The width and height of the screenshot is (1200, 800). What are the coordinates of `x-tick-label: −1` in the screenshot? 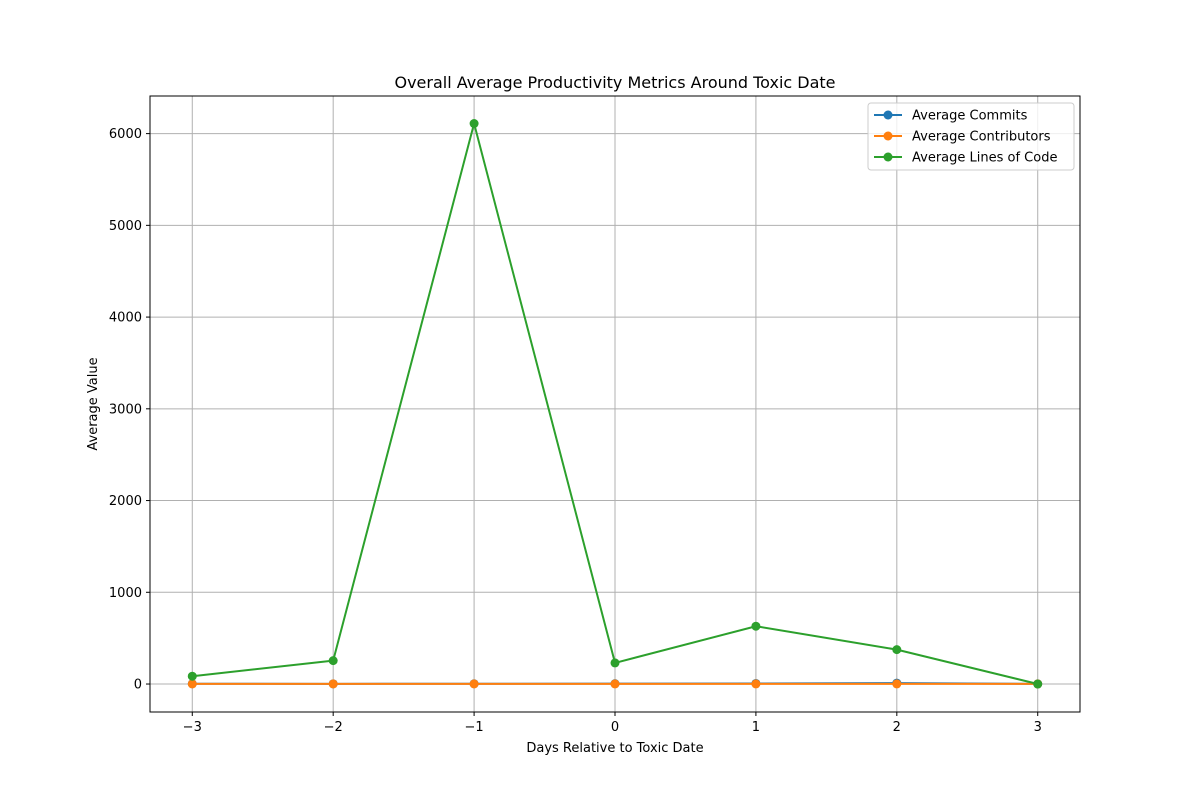 It's located at (474, 727).